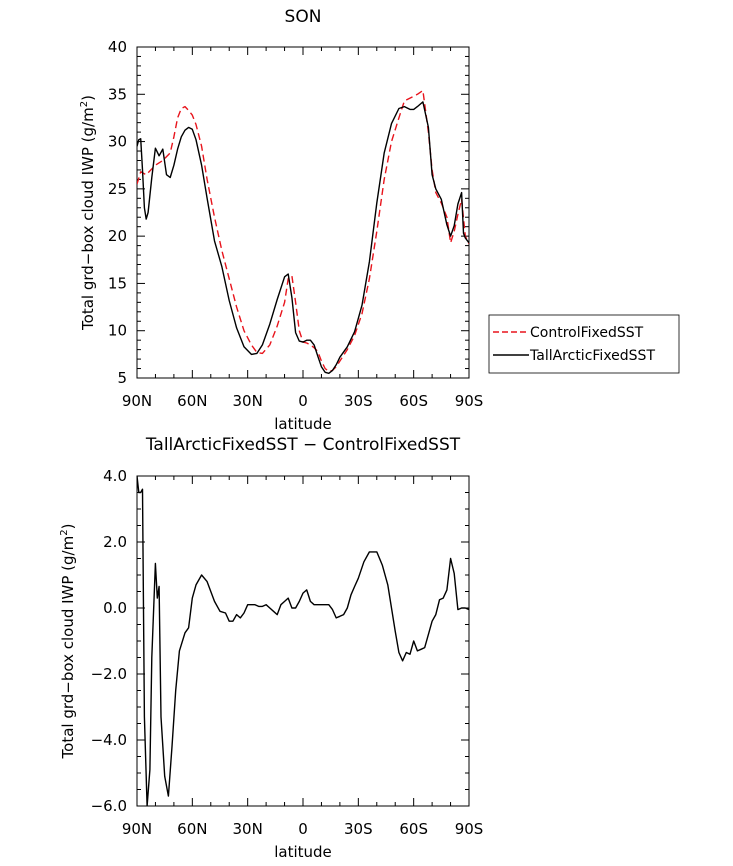 This screenshot has height=866, width=733. I want to click on y-tick-label: −6.0, so click(109, 806).